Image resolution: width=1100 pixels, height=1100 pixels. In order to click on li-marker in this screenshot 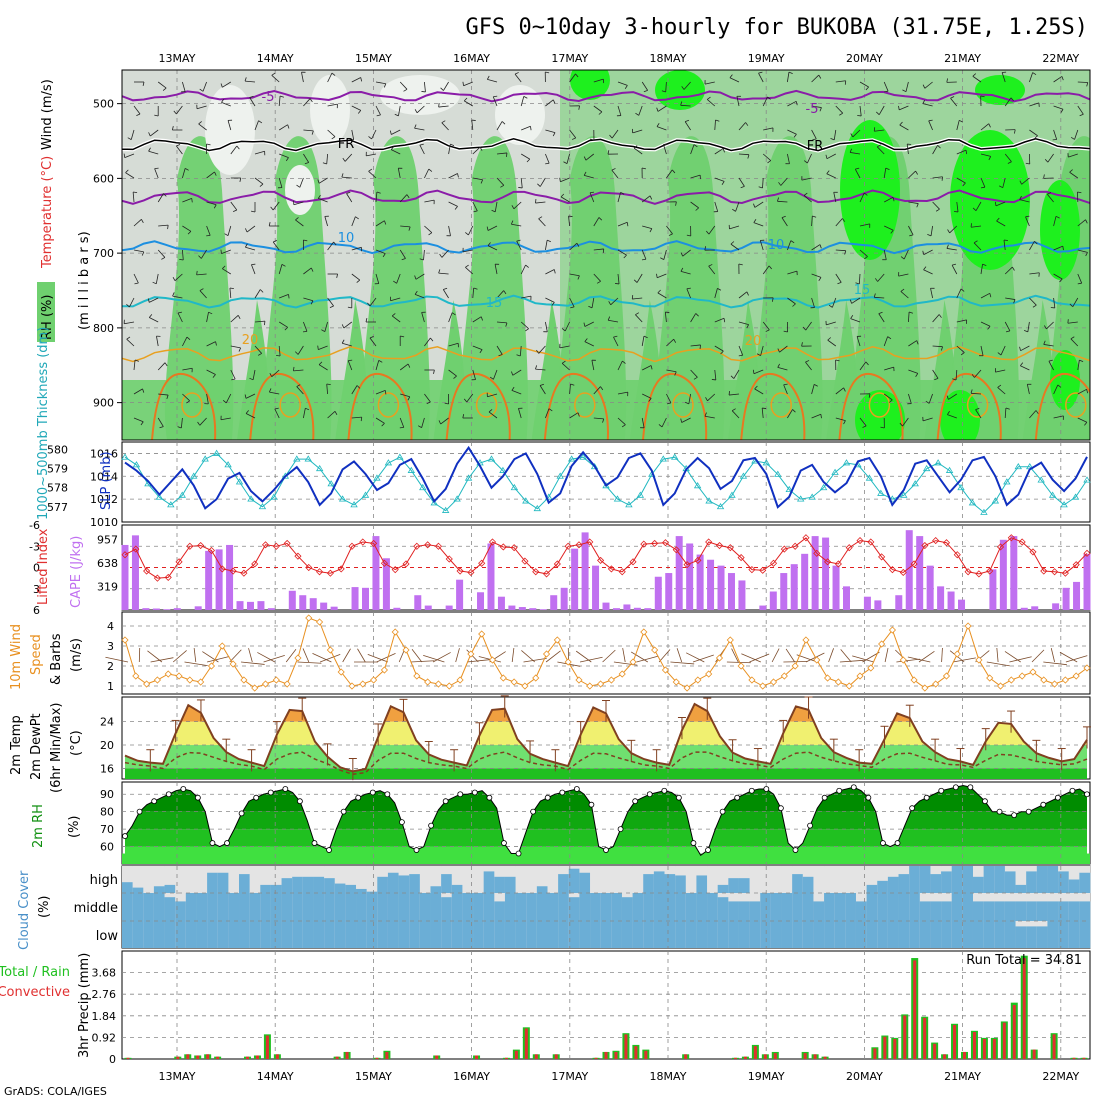, I will do `click(503, 547)`.